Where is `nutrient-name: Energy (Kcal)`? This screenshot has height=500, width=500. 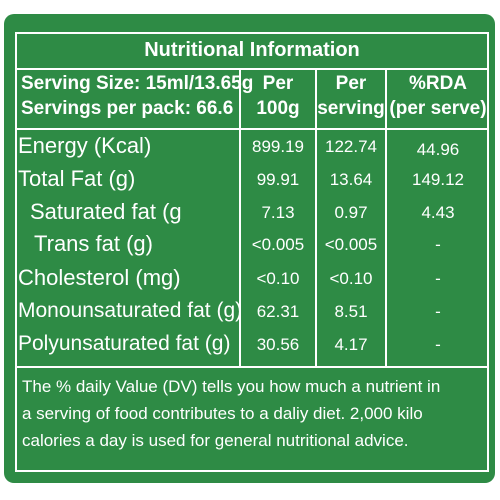
nutrient-name: Energy (Kcal) is located at coordinates (85, 145).